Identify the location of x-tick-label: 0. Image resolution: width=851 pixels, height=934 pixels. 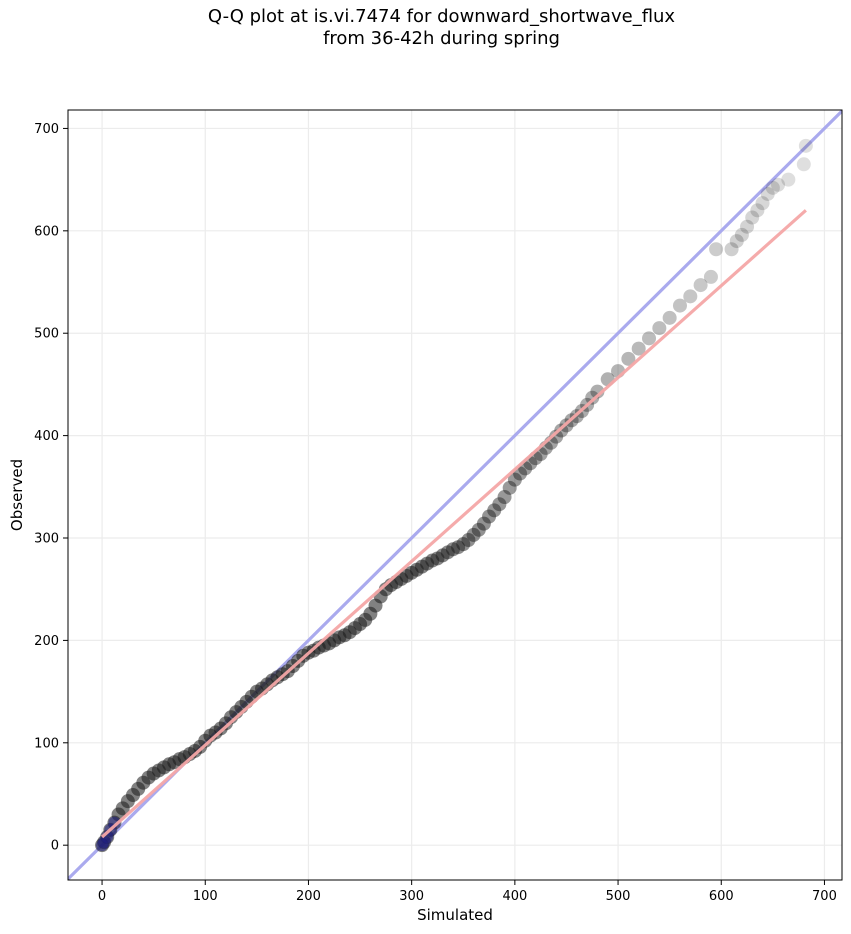
(102, 896).